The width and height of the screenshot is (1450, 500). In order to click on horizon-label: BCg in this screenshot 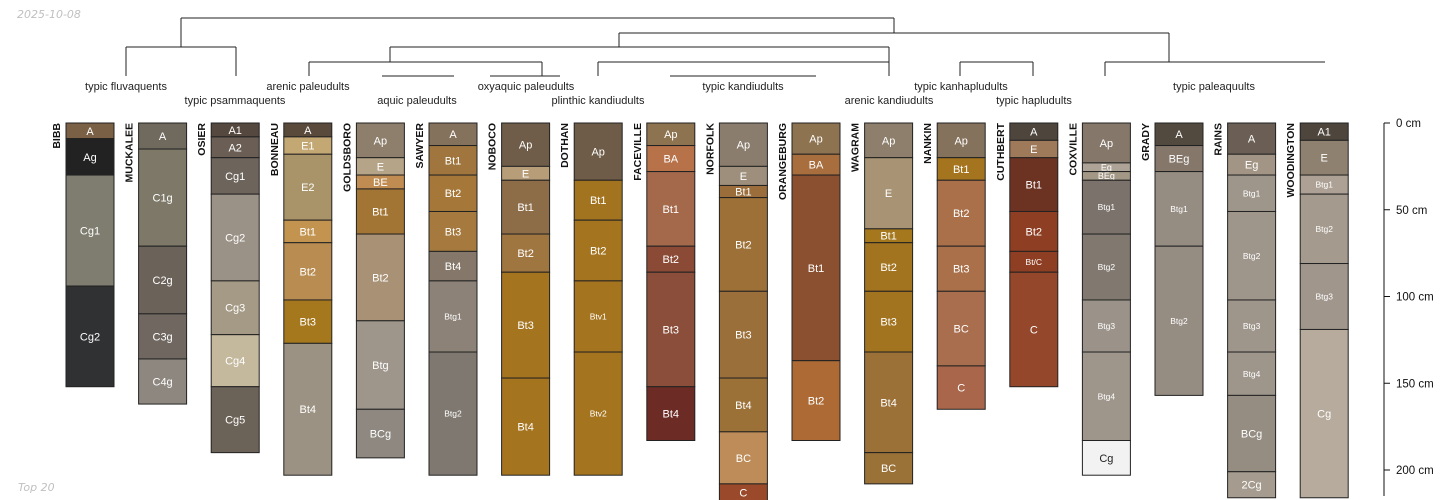, I will do `click(1251, 435)`.